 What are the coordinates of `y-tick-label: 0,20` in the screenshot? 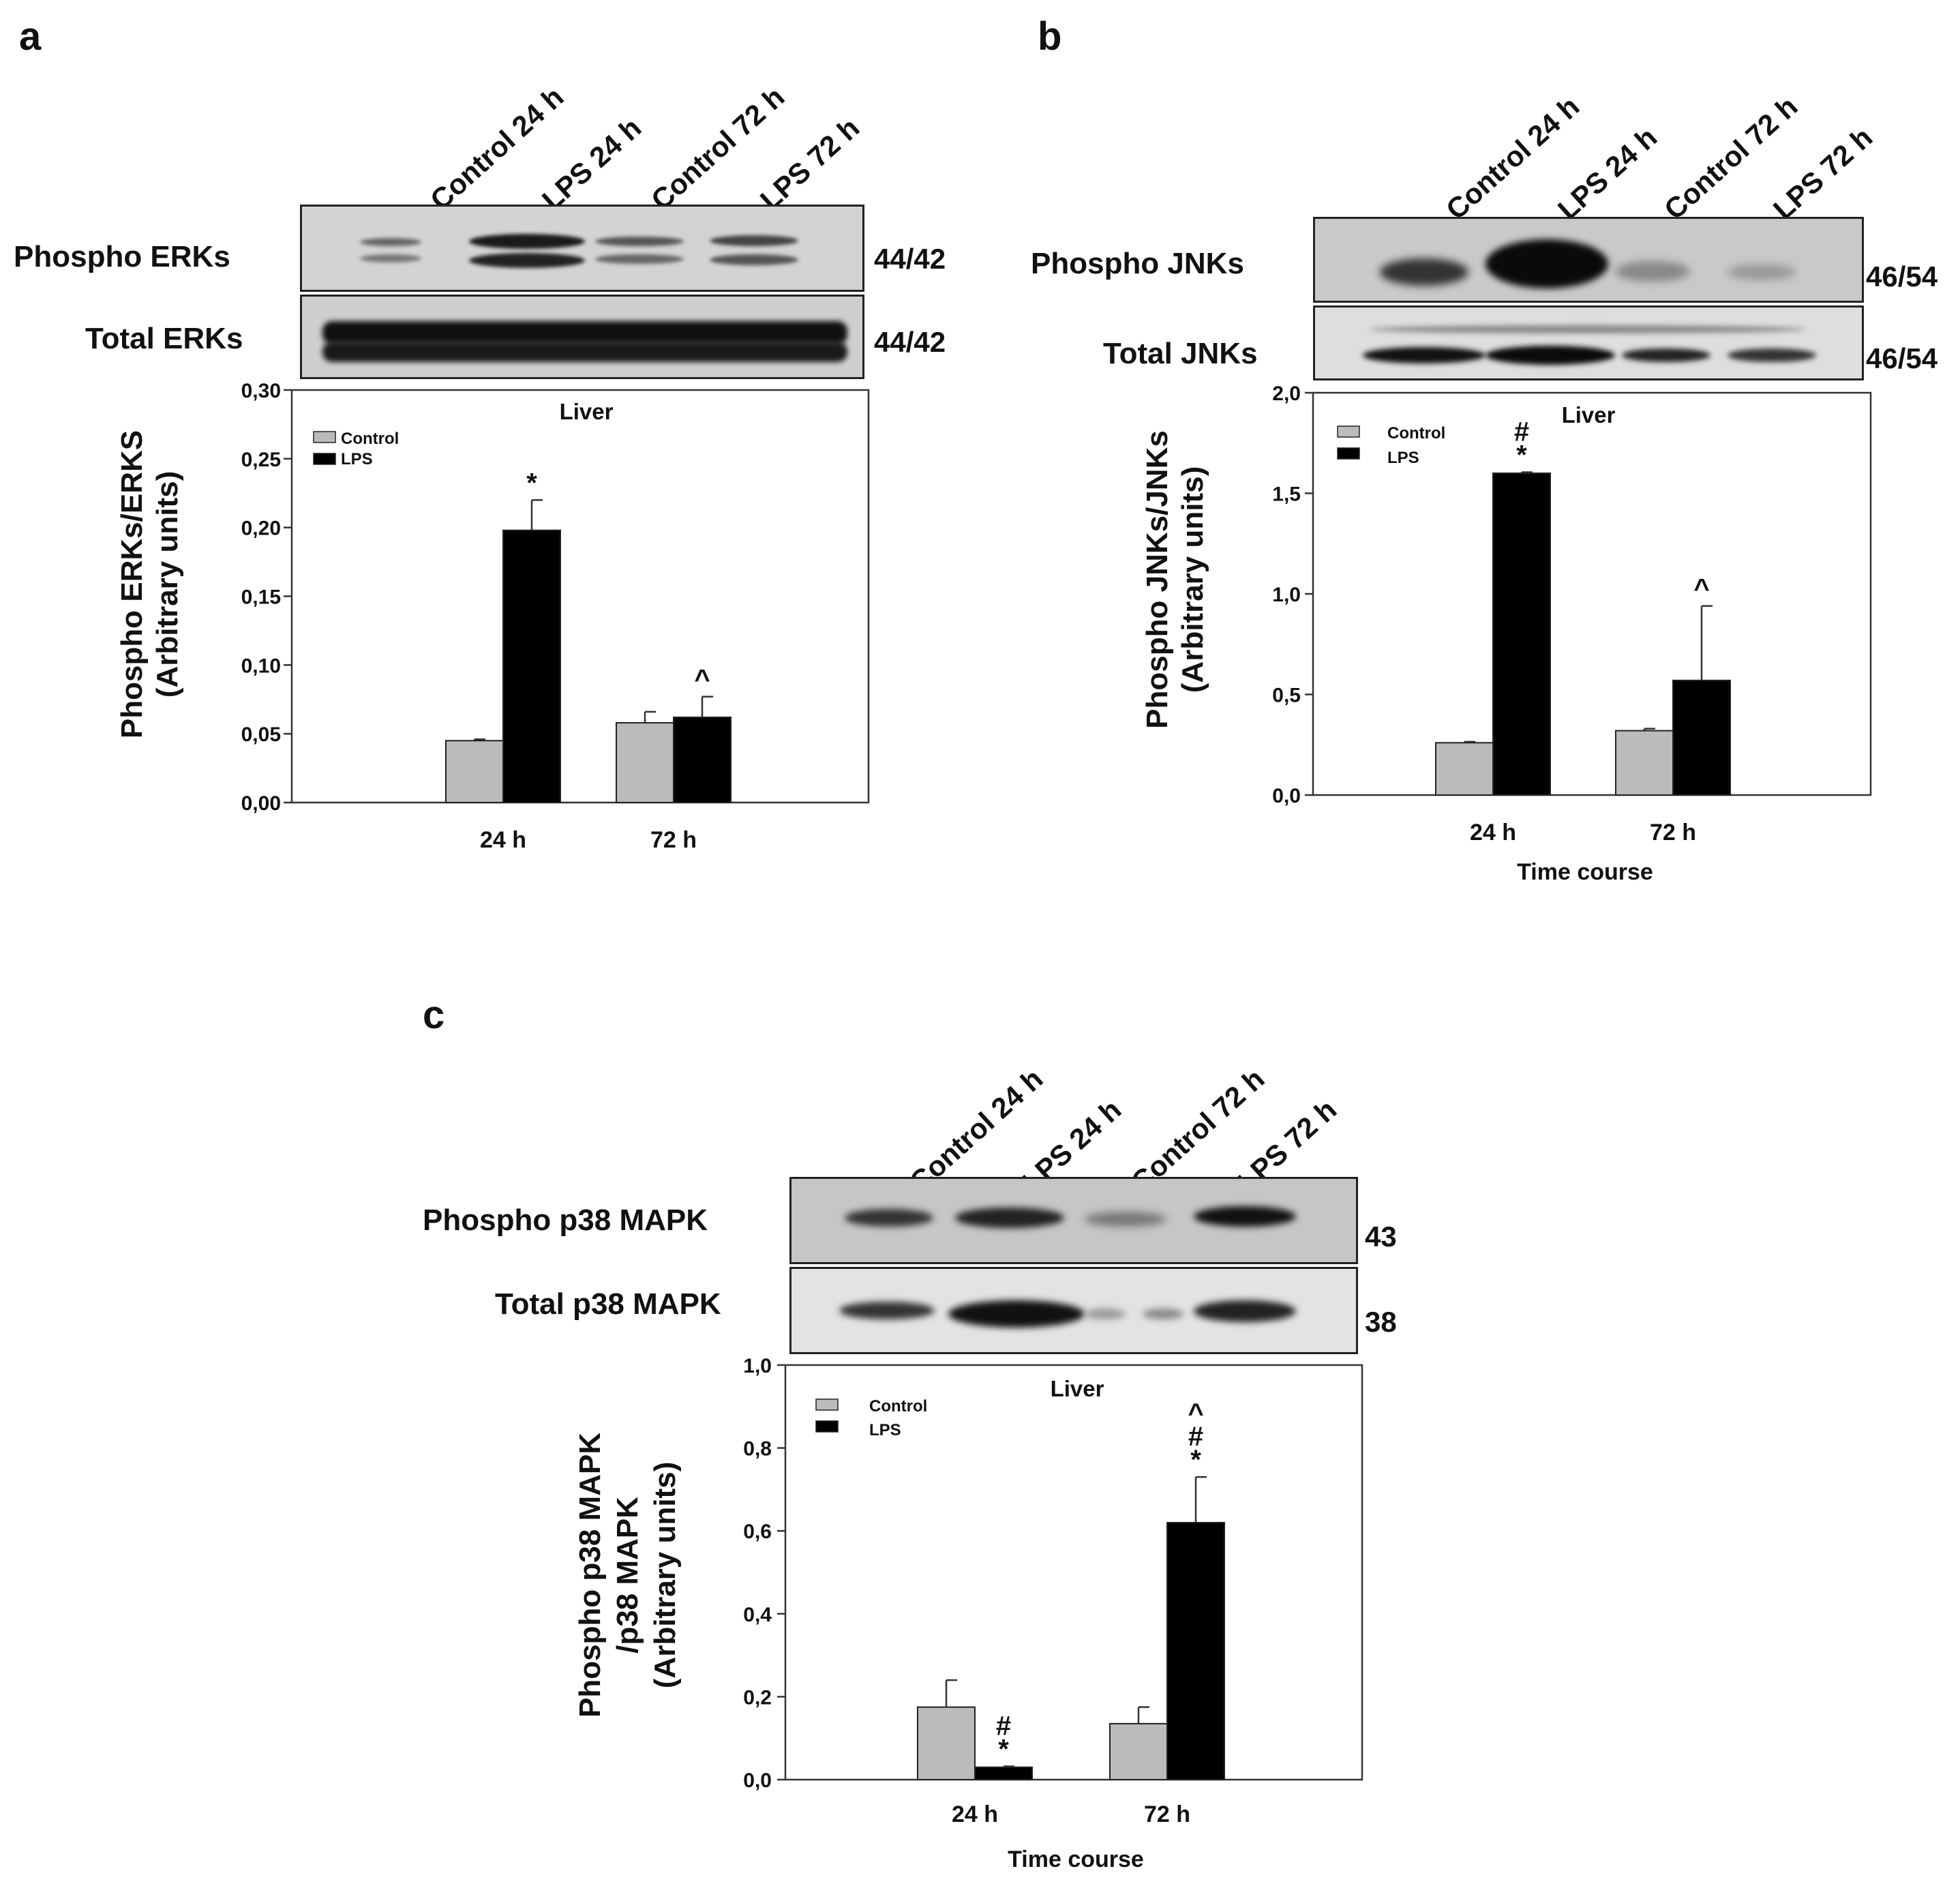 It's located at (261, 529).